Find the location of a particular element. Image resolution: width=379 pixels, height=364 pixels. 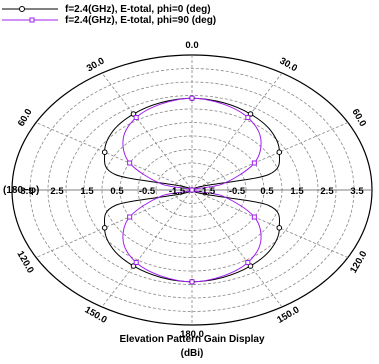

legend-marker-phi90 is located at coordinates (32, 20).